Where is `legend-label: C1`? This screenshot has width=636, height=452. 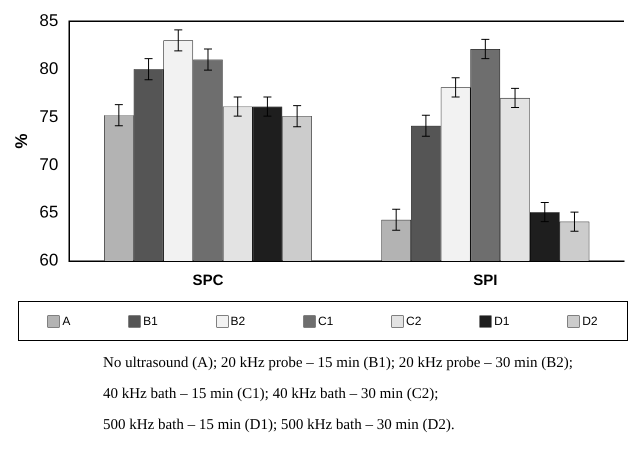 legend-label: C1 is located at coordinates (326, 321).